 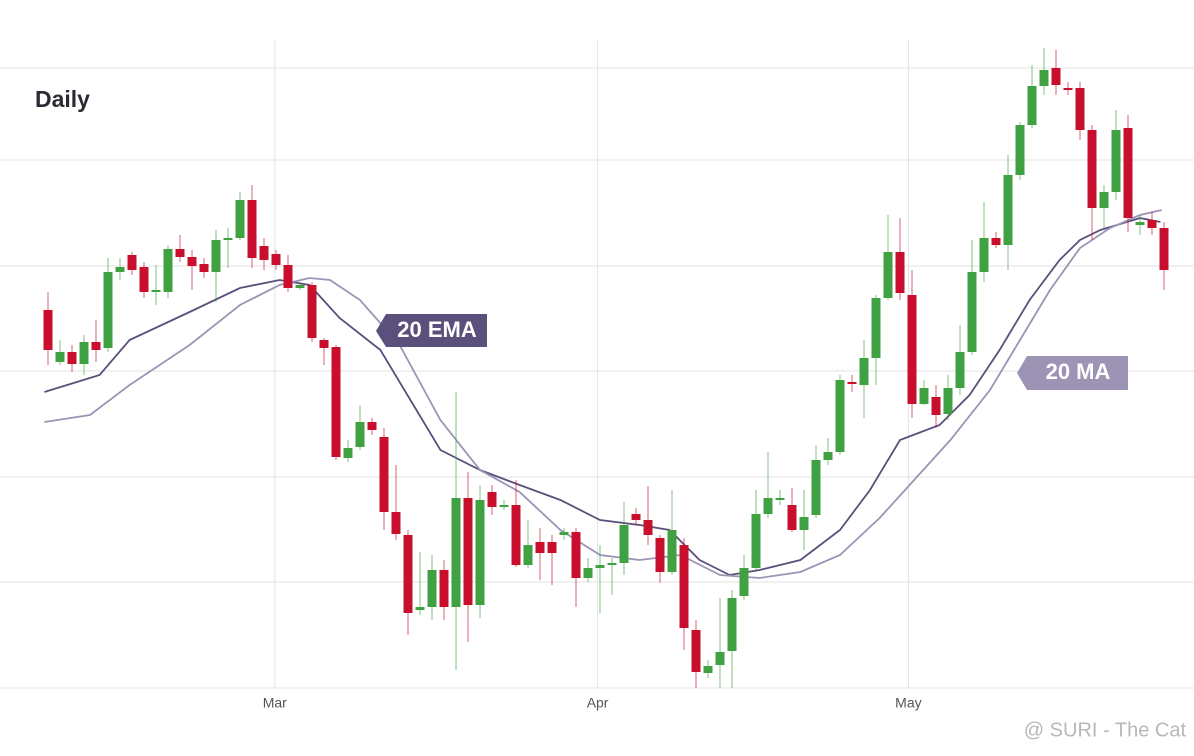 What do you see at coordinates (1078, 371) in the screenshot?
I see `ma-label: 20 MA` at bounding box center [1078, 371].